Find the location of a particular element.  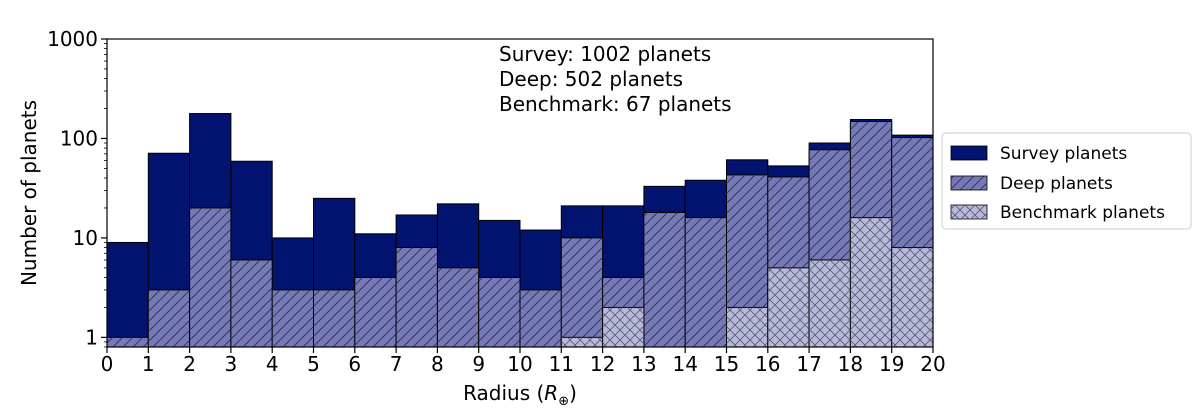

x-tick-label: 19 is located at coordinates (891, 364).